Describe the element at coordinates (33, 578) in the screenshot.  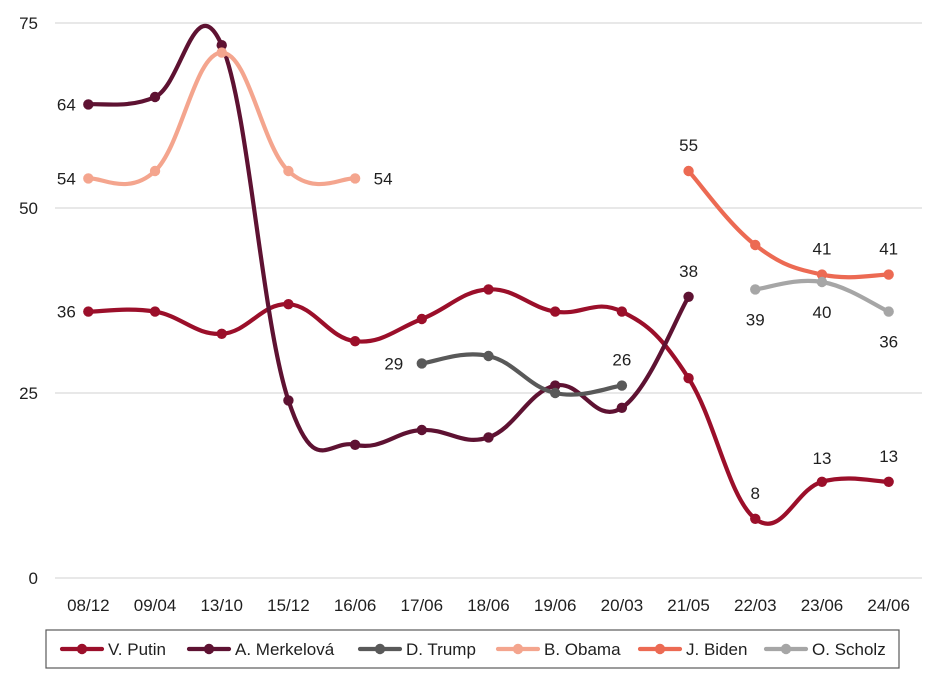
I see `y-tick-label: 0` at that location.